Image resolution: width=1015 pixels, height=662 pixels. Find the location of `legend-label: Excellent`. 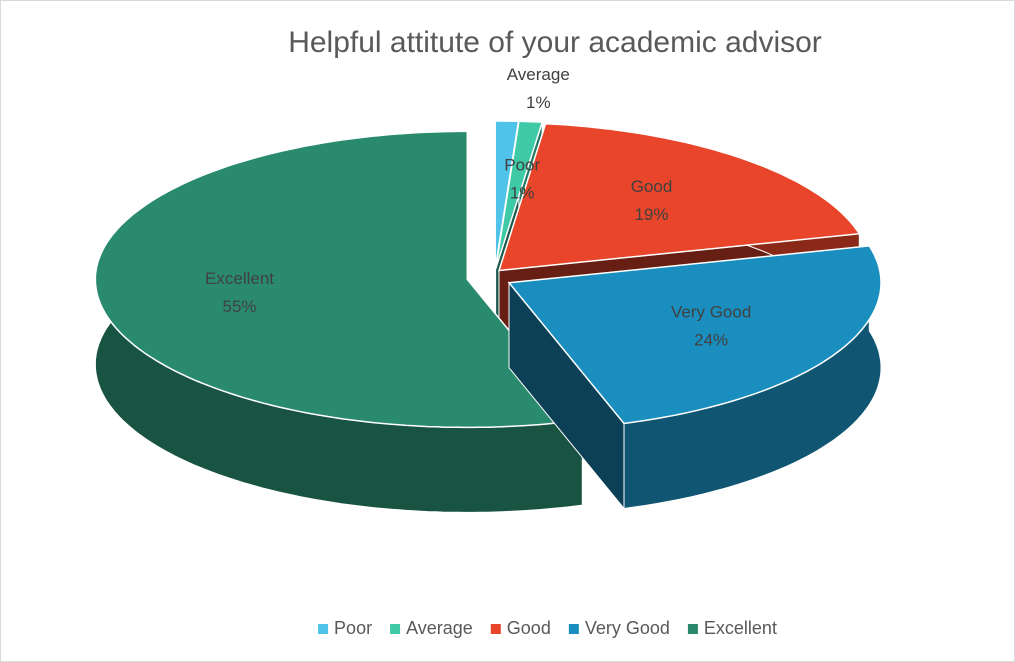

legend-label: Excellent is located at coordinates (740, 628).